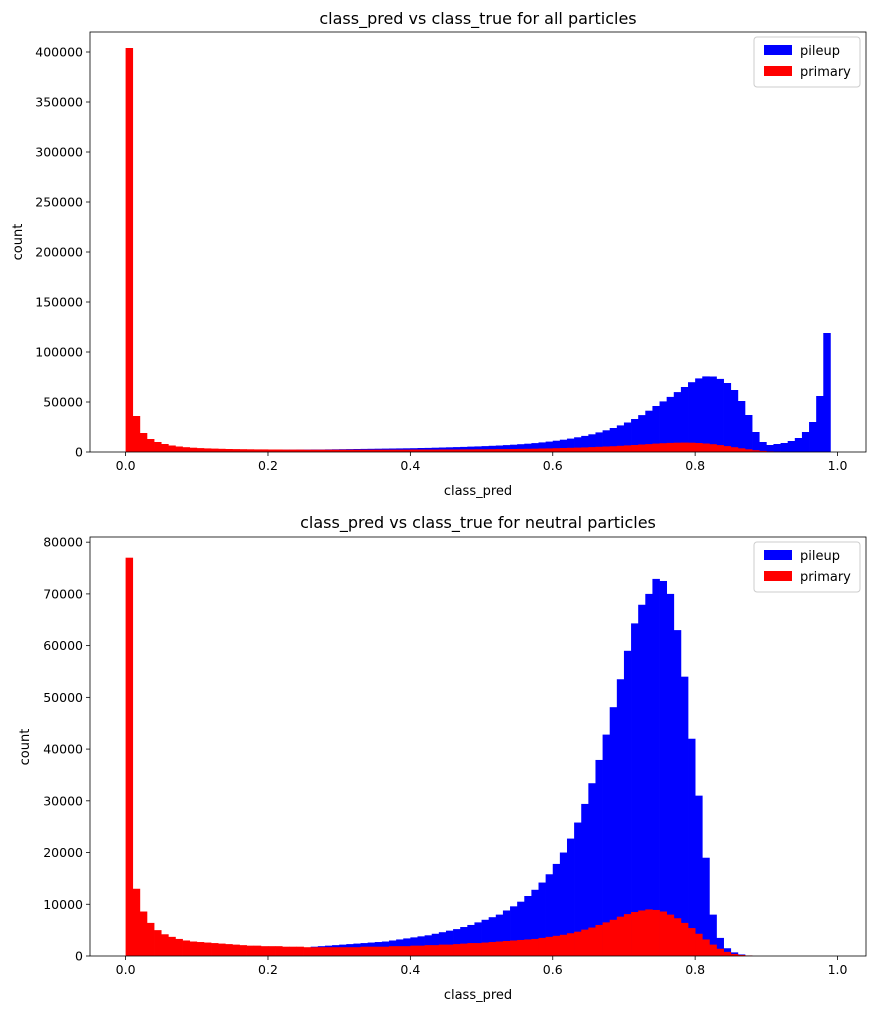 This screenshot has height=1009, width=876. I want to click on legend-swatch-pileup, so click(778, 50).